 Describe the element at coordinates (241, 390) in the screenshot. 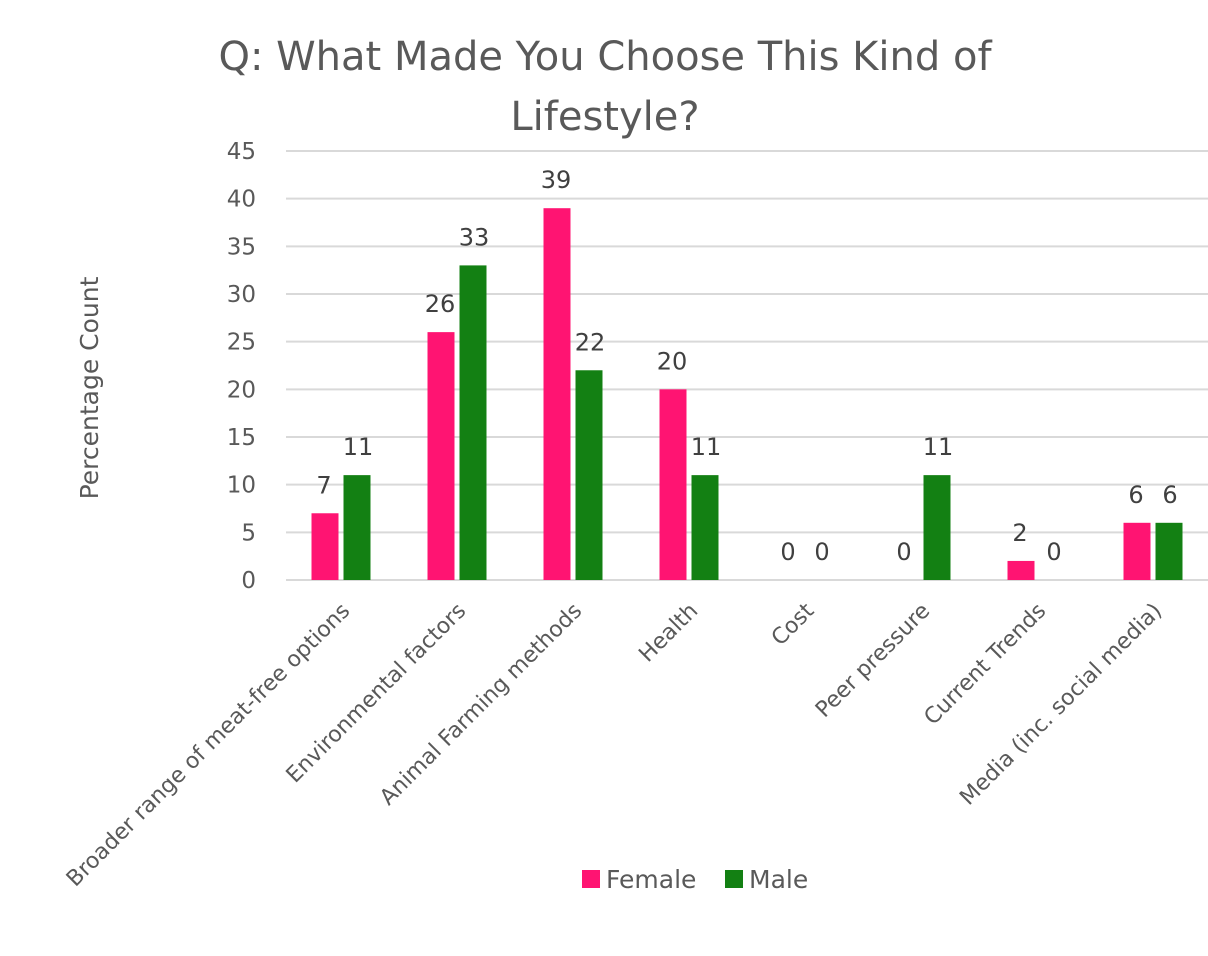

I see `y-tick-label: 20` at that location.